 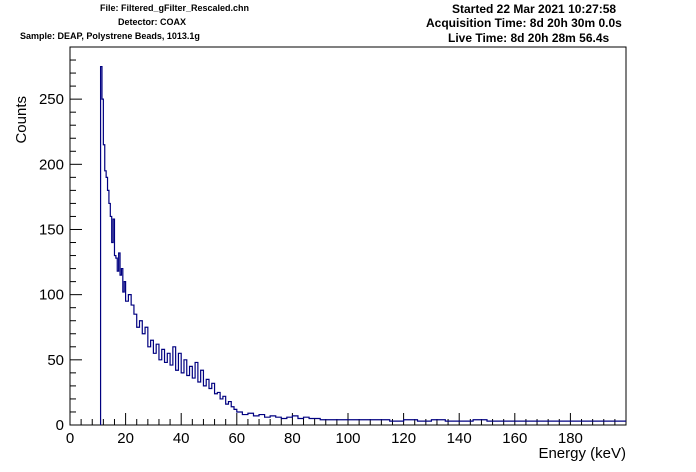 I want to click on y-tick-label: 0, so click(x=60, y=425).